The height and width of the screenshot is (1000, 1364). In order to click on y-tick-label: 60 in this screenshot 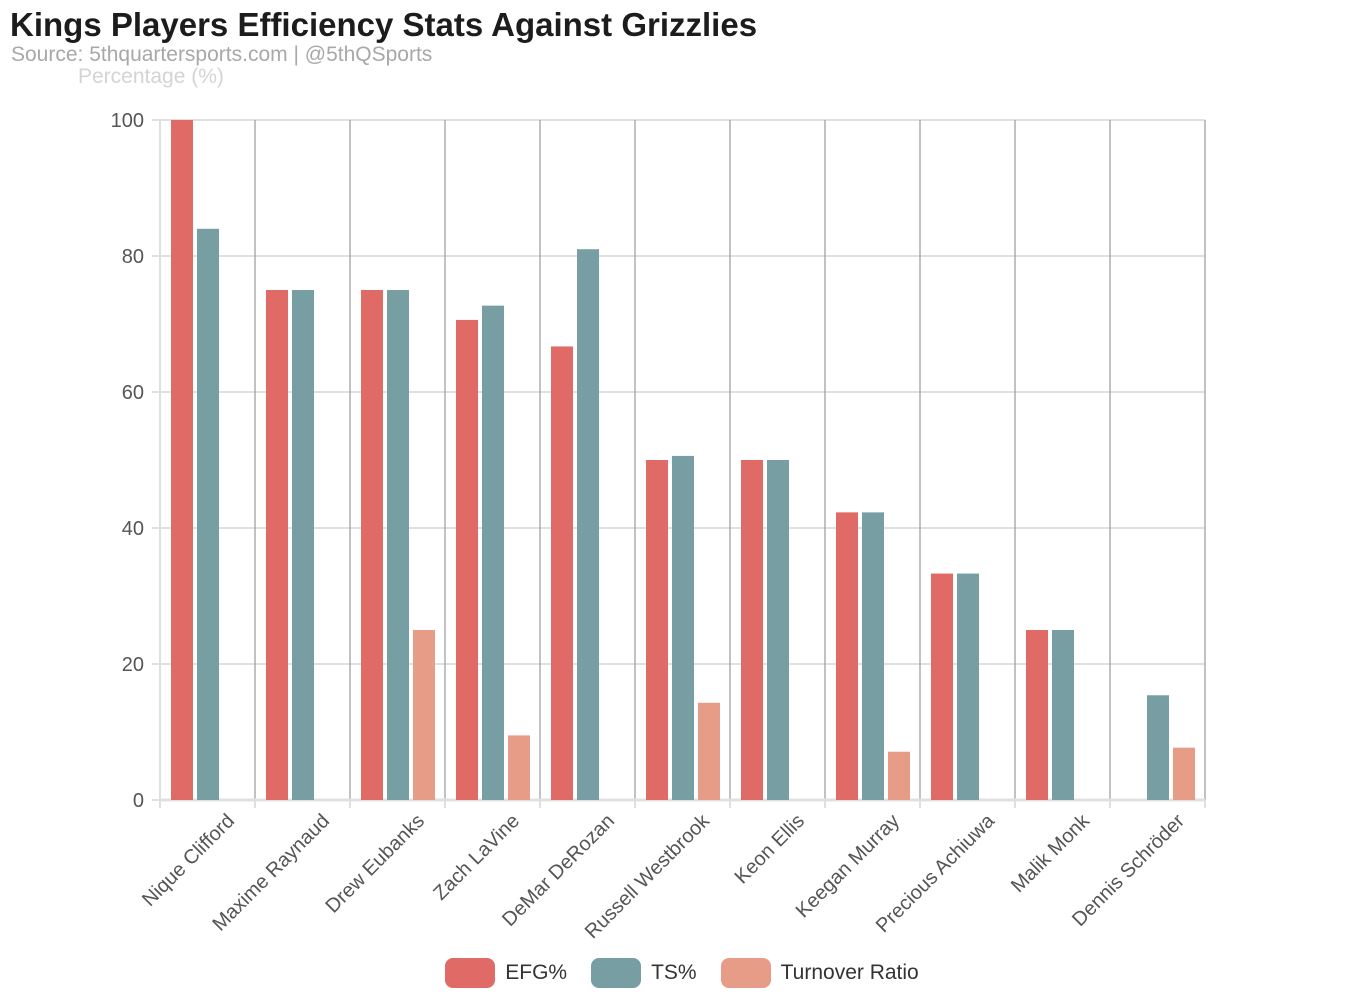, I will do `click(133, 393)`.